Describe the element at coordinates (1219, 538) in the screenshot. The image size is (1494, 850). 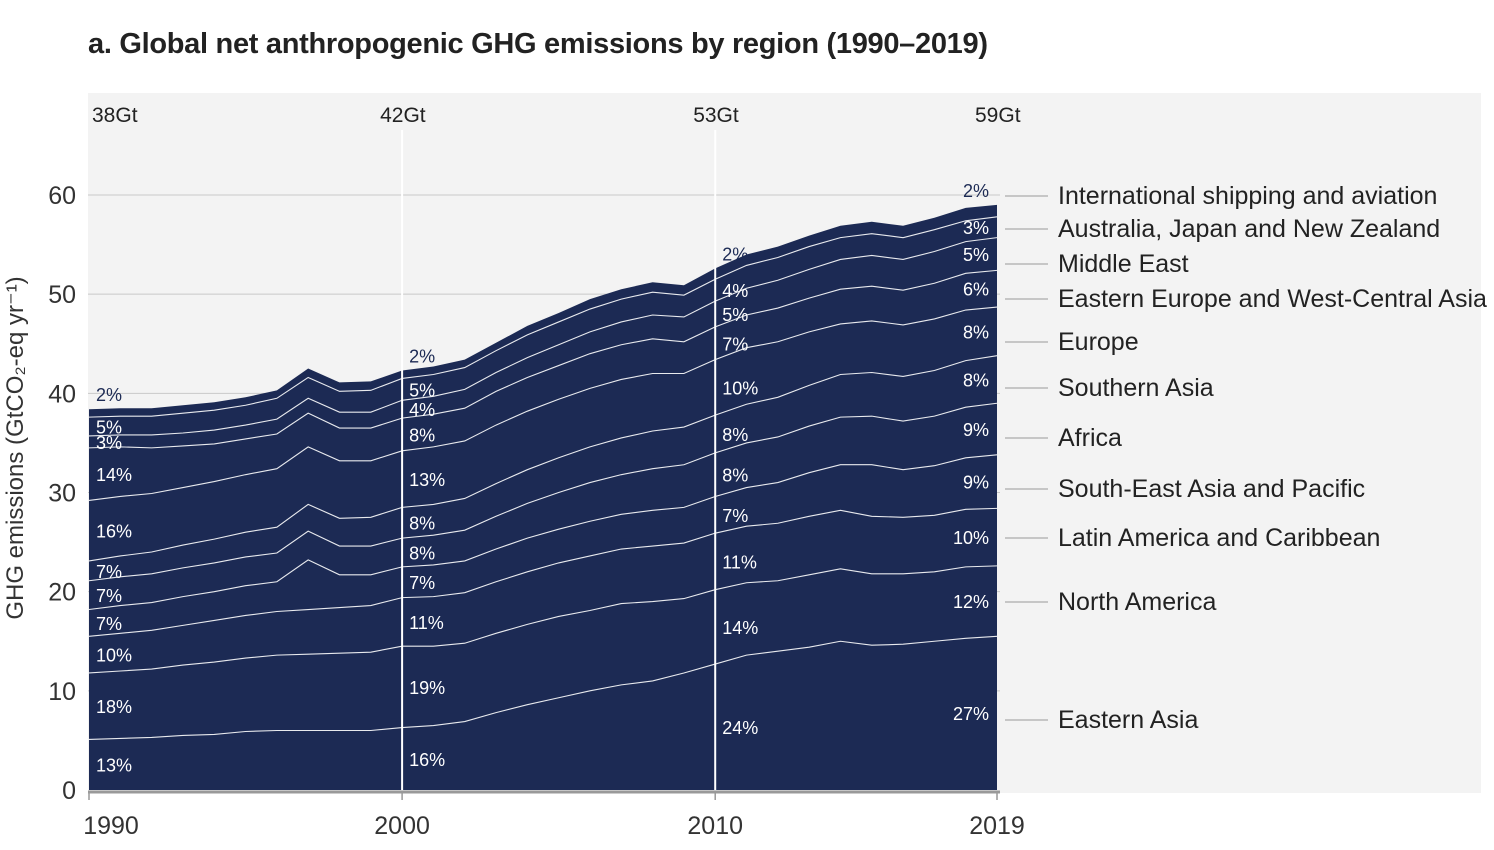
I see `legend-label: Latin America and Caribbean` at that location.